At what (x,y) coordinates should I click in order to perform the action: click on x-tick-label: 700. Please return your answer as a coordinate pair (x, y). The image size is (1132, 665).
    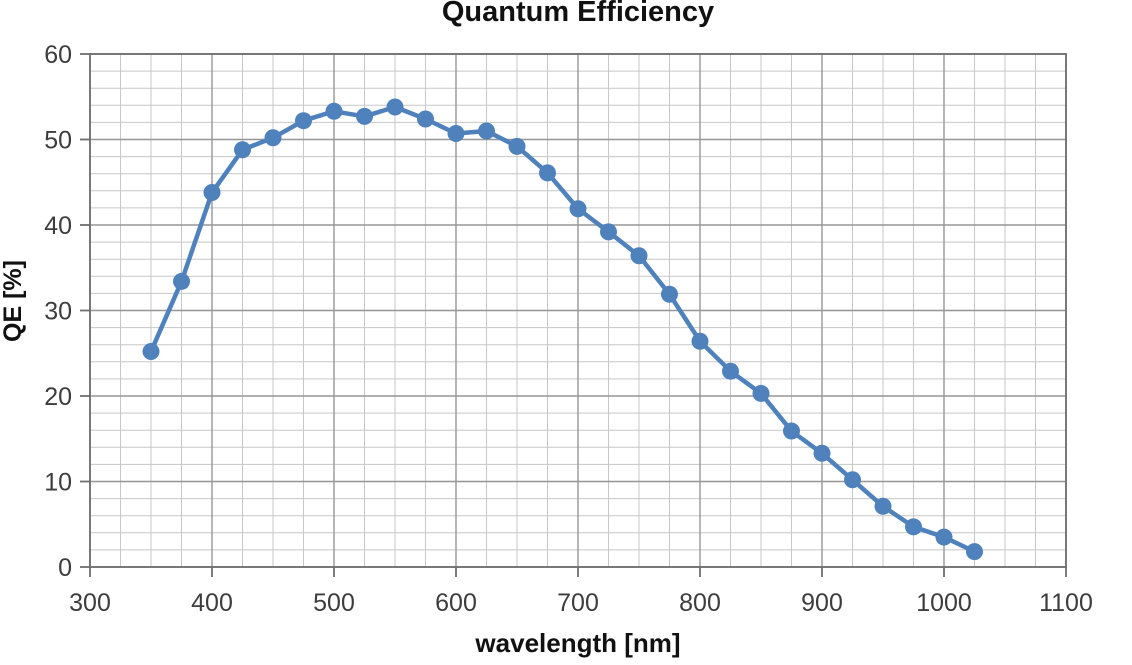
    Looking at the image, I should click on (578, 603).